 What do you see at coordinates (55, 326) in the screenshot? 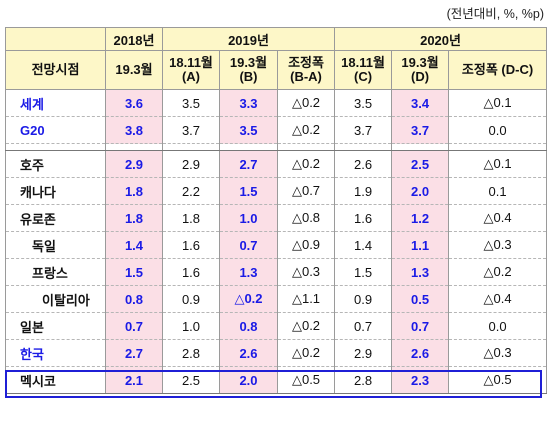
I see `country-label: 일본` at bounding box center [55, 326].